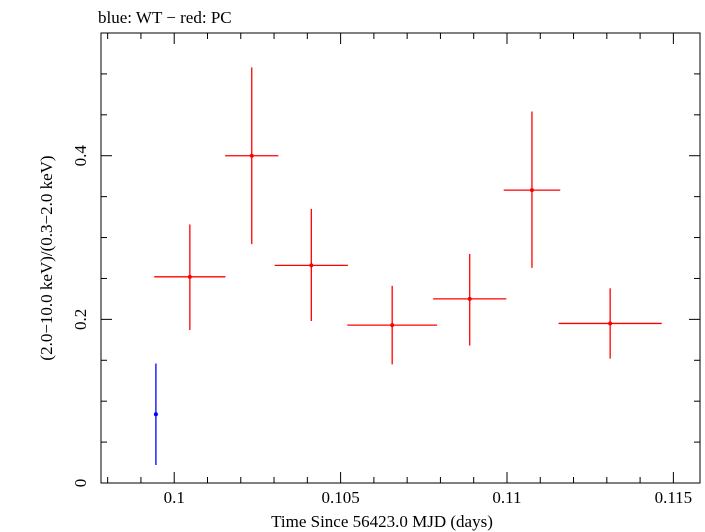  What do you see at coordinates (46, 257) in the screenshot?
I see `y-axis-label: (2.0−10.0 keV)/(0.3−2.0 keV)` at bounding box center [46, 257].